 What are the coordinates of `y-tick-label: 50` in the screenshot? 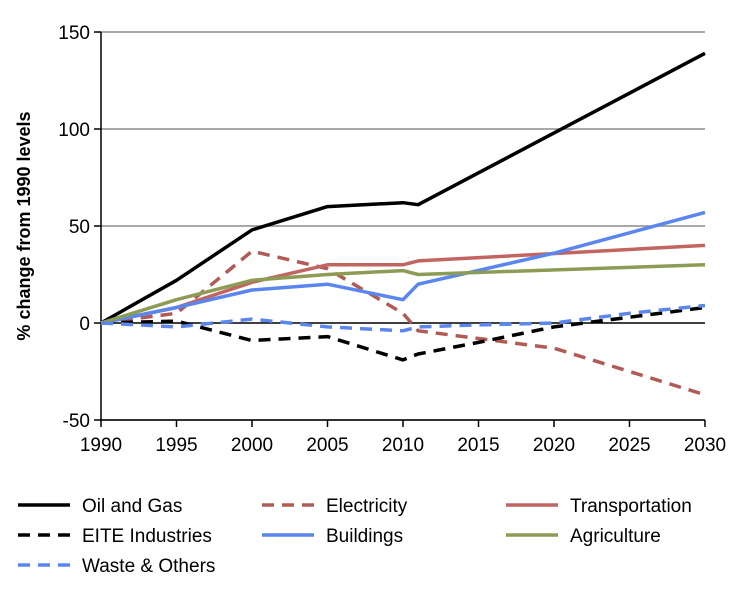 It's located at (79, 227).